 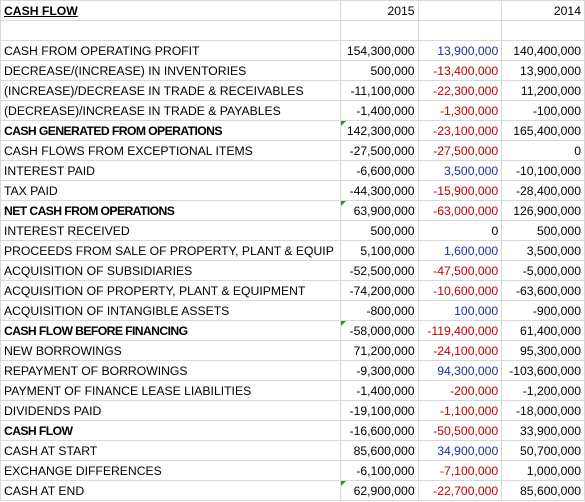 I want to click on value-2015-cell: 85,600,000, so click(x=379, y=450).